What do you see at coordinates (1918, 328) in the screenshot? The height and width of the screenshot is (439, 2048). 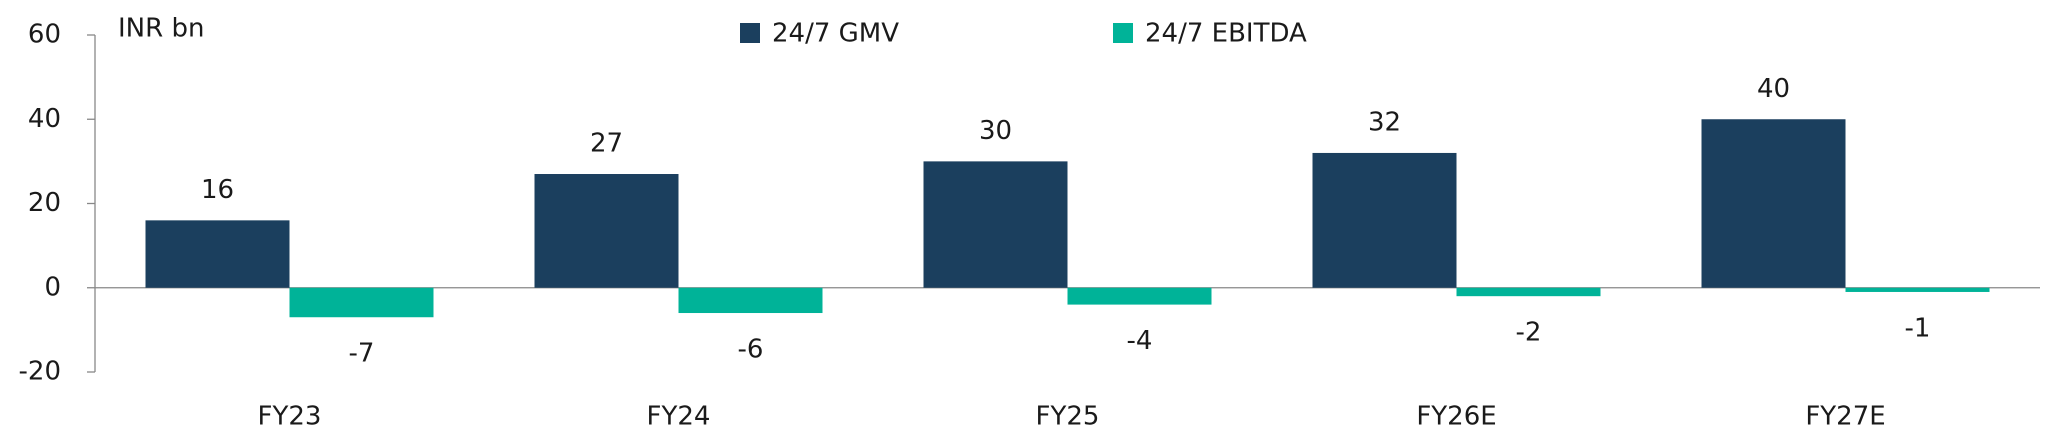 I see `value-label: -1` at bounding box center [1918, 328].